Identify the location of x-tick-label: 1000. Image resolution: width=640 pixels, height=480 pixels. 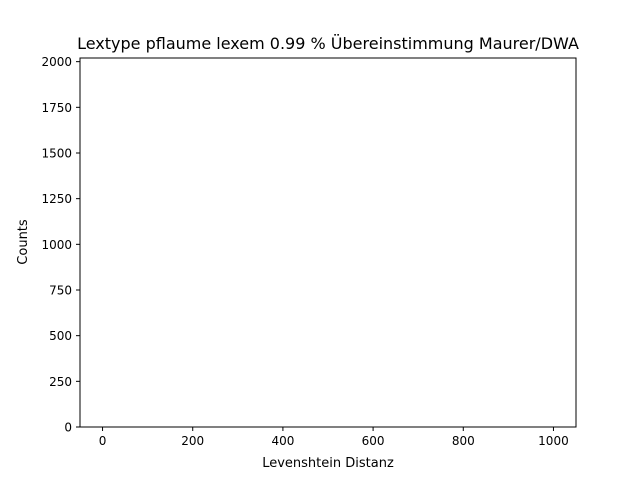
(553, 441).